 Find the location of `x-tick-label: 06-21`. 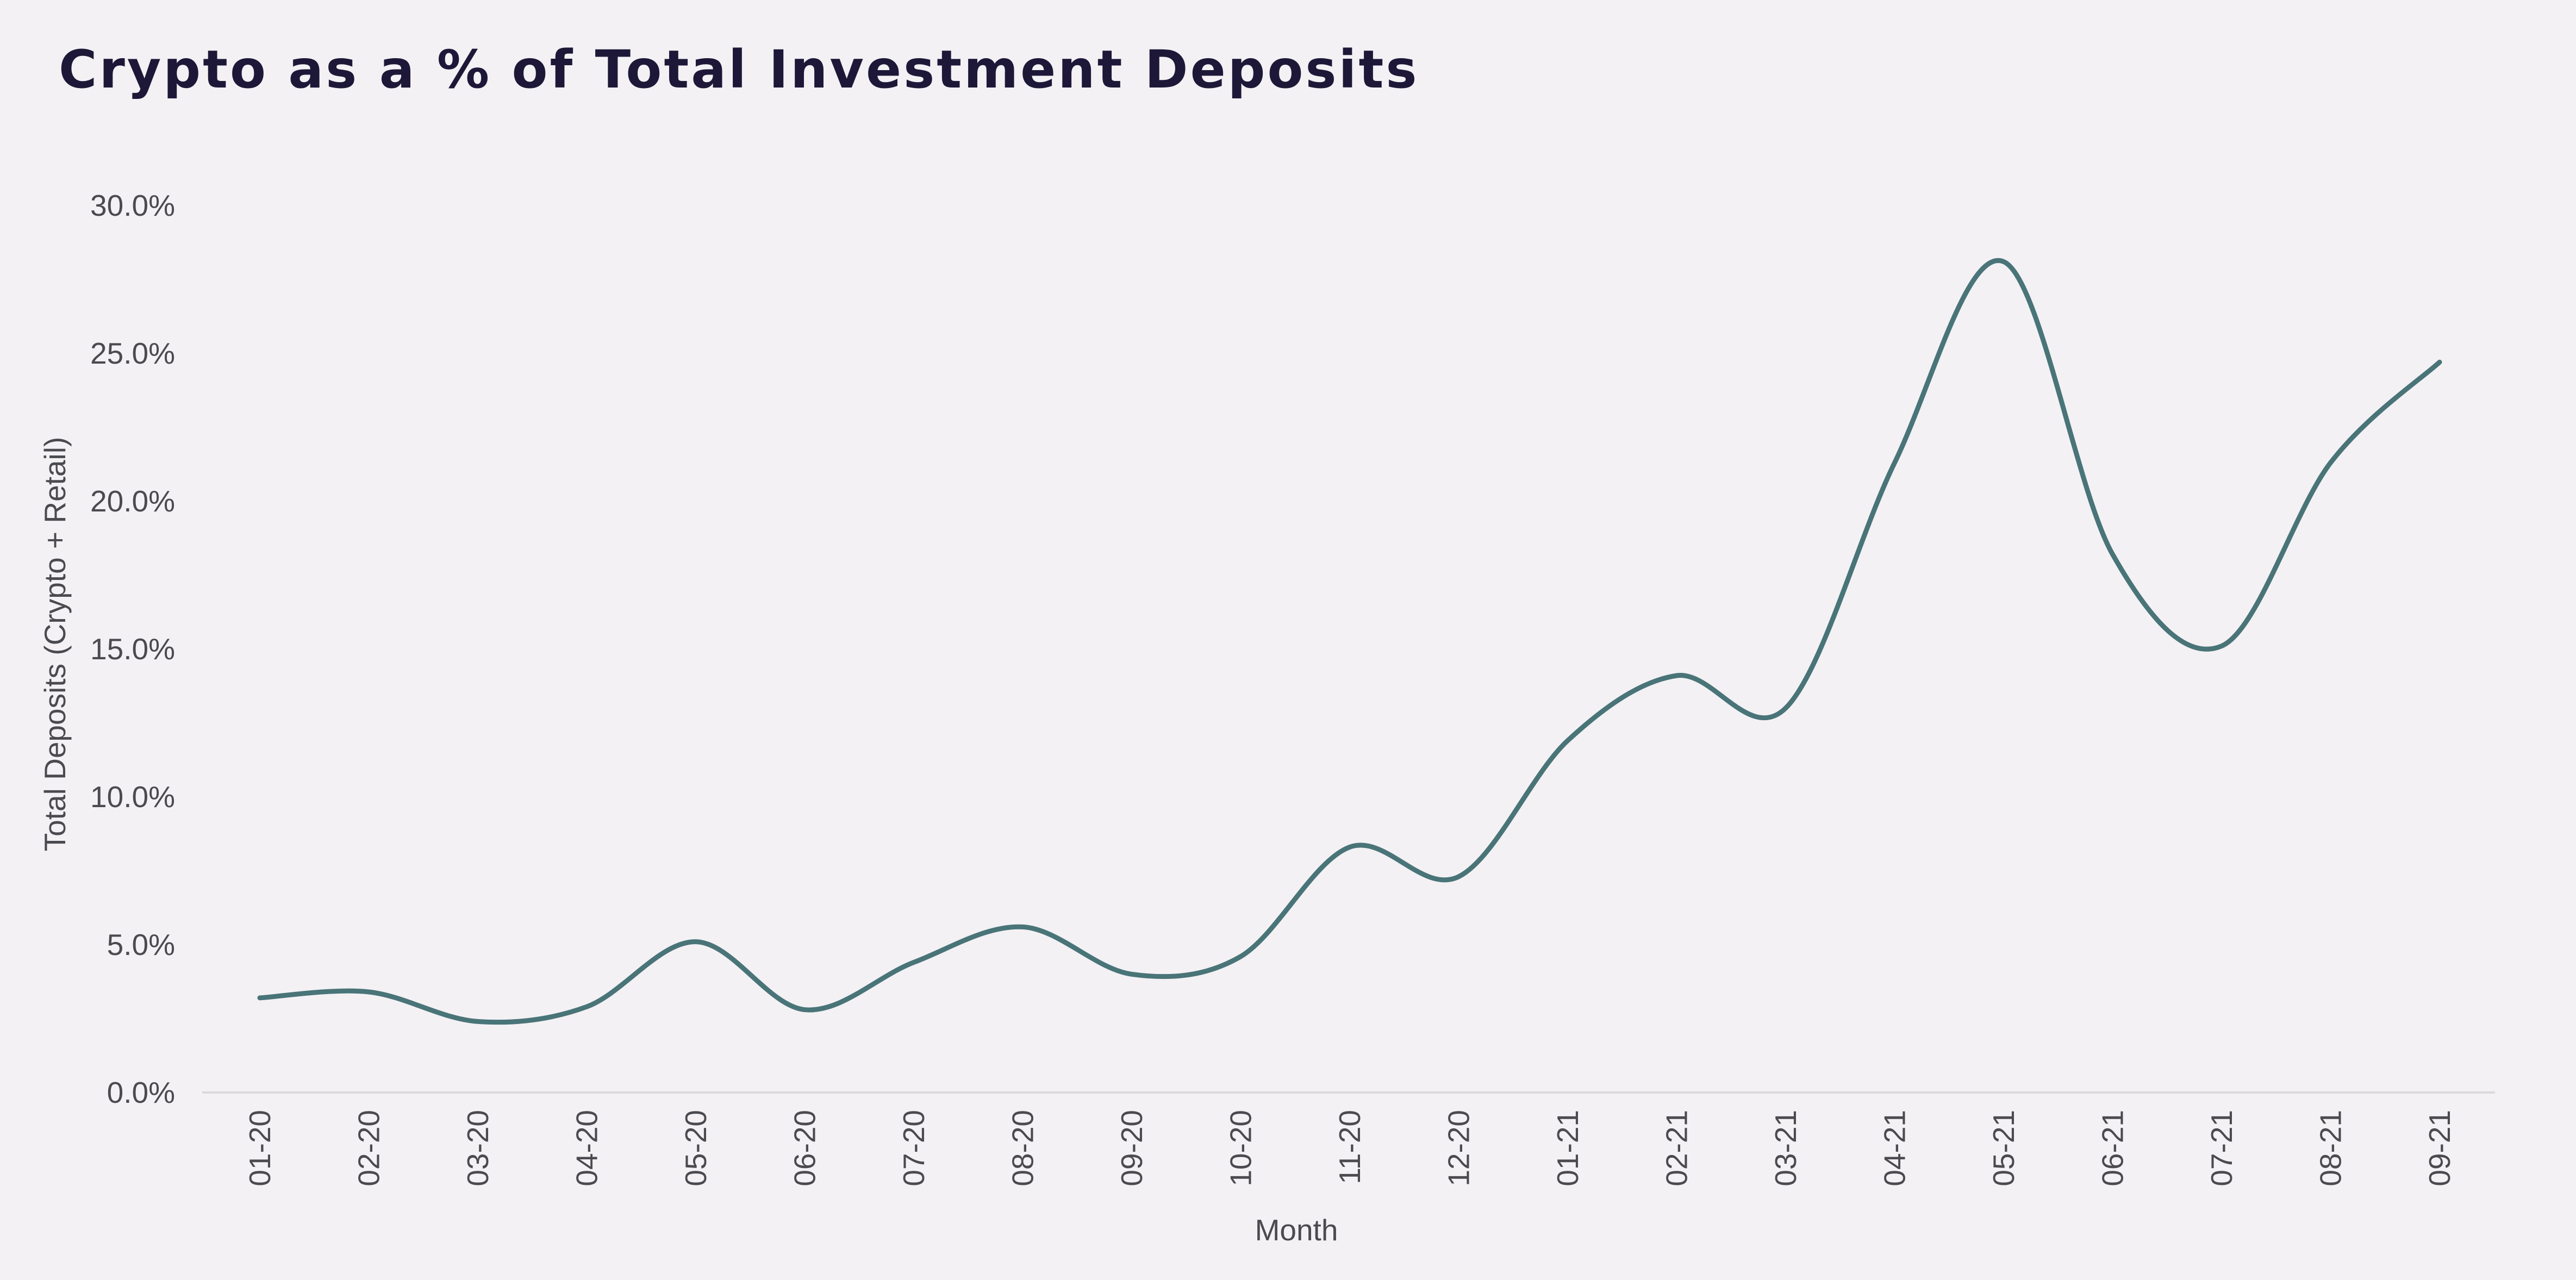

x-tick-label: 06-21 is located at coordinates (2113, 1148).